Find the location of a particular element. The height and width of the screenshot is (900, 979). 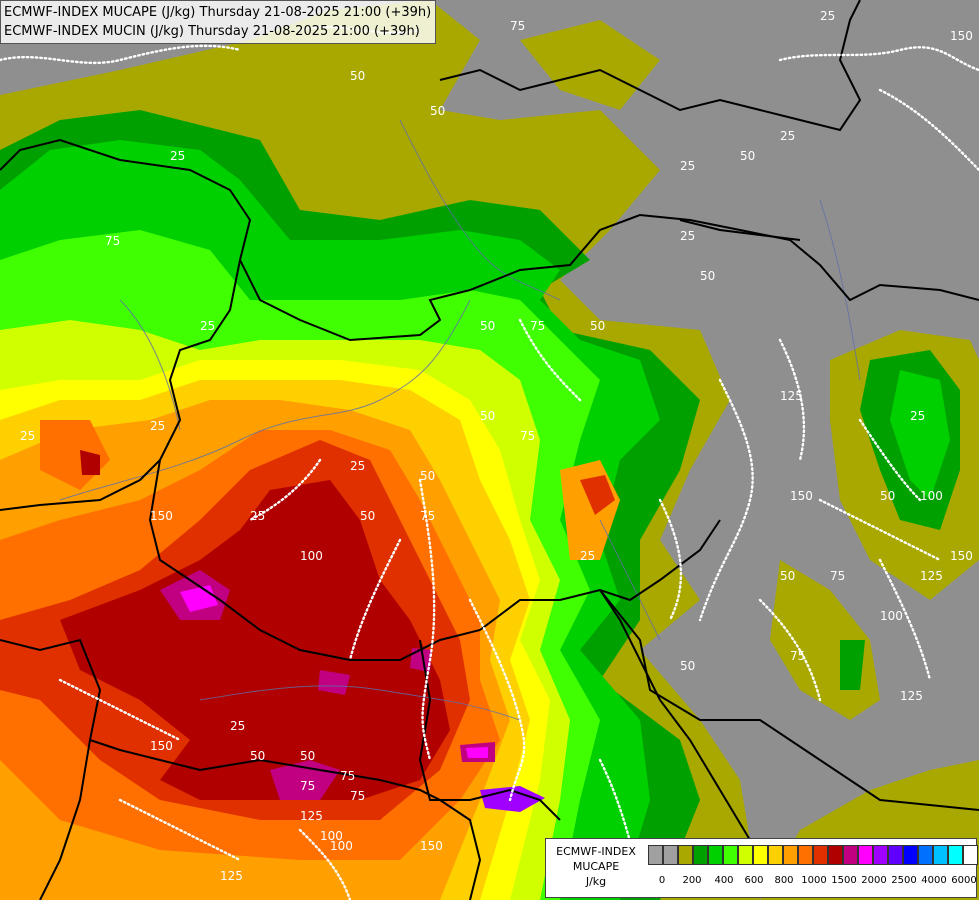

legend-unit: J/kg is located at coordinates (596, 881).